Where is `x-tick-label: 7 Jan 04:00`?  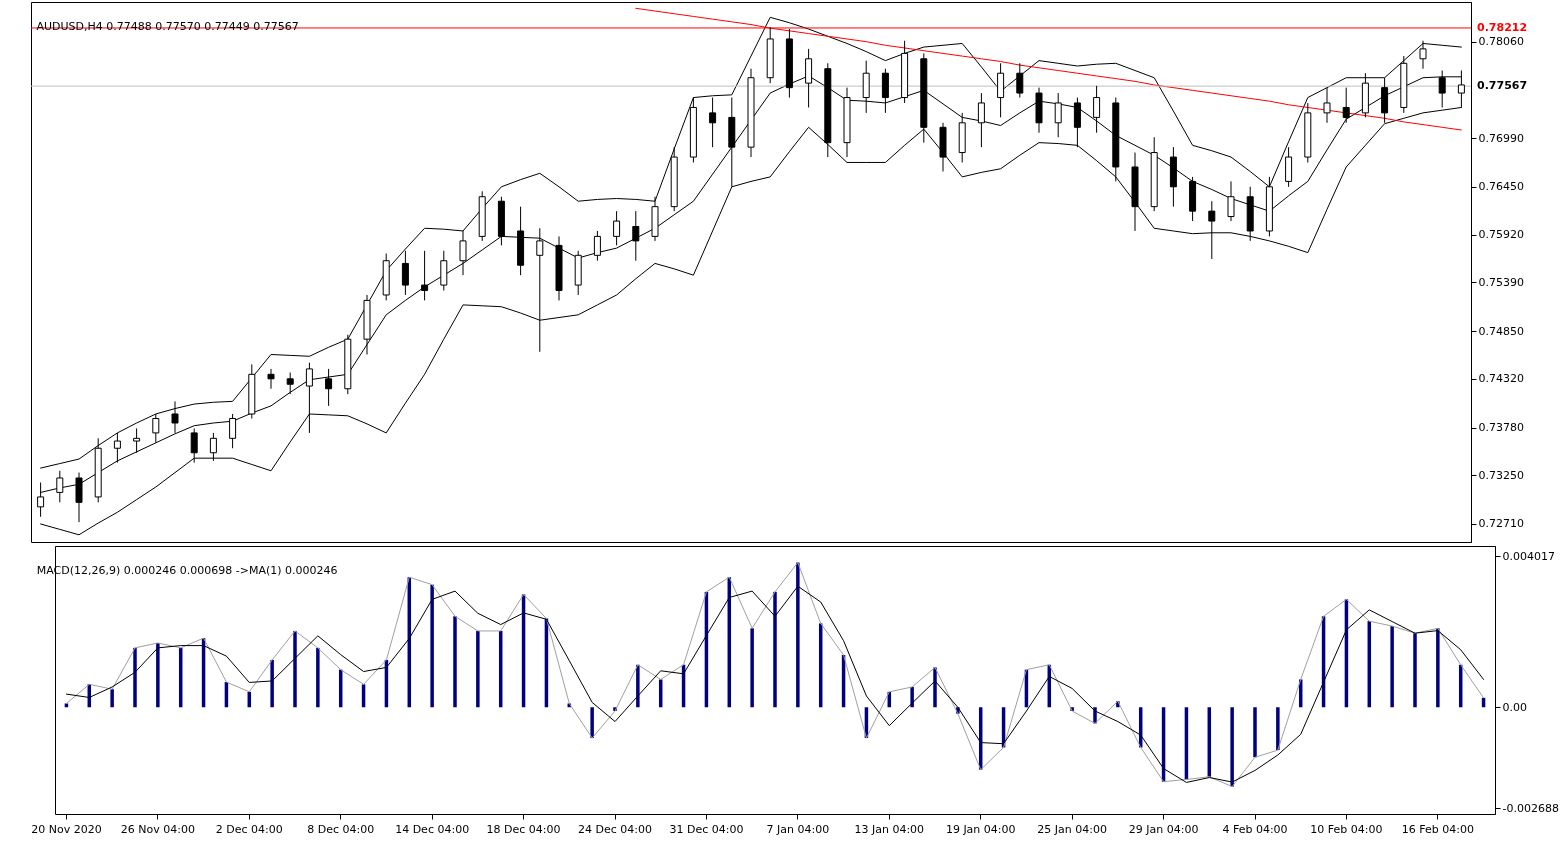 x-tick-label: 7 Jan 04:00 is located at coordinates (798, 829).